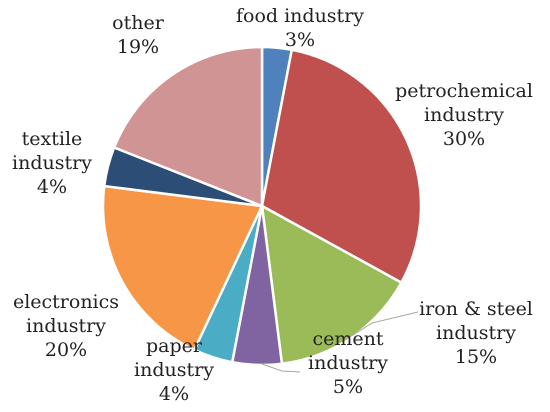  Describe the element at coordinates (300, 28) in the screenshot. I see `label-food-industry: food industry 3%` at that location.